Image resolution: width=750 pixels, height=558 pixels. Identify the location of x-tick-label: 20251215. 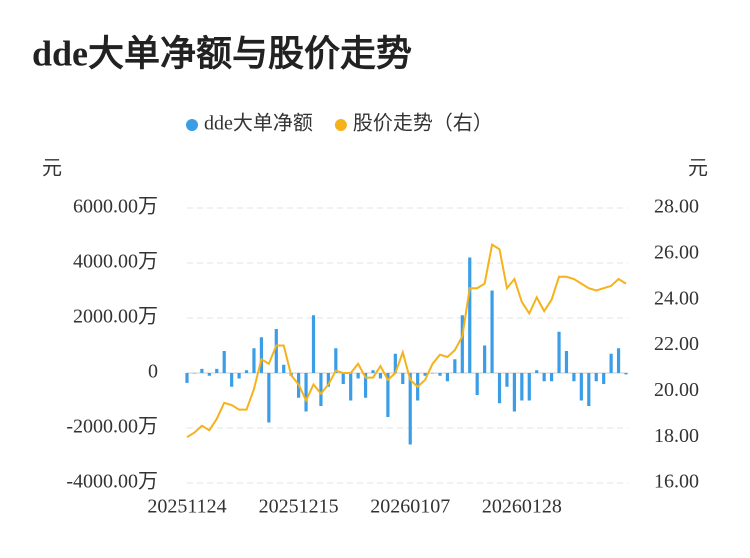
(299, 507).